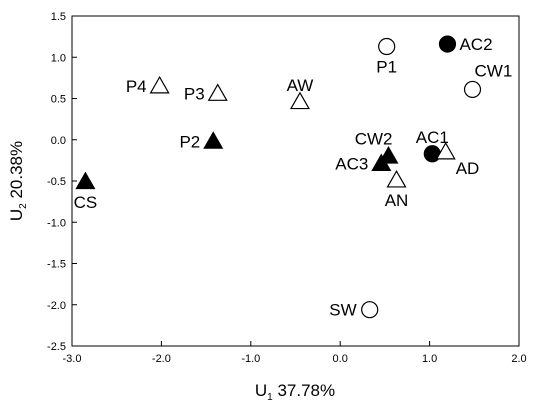 The width and height of the screenshot is (539, 406). Describe the element at coordinates (58, 100) in the screenshot. I see `y-tick-label: 0.5` at that location.